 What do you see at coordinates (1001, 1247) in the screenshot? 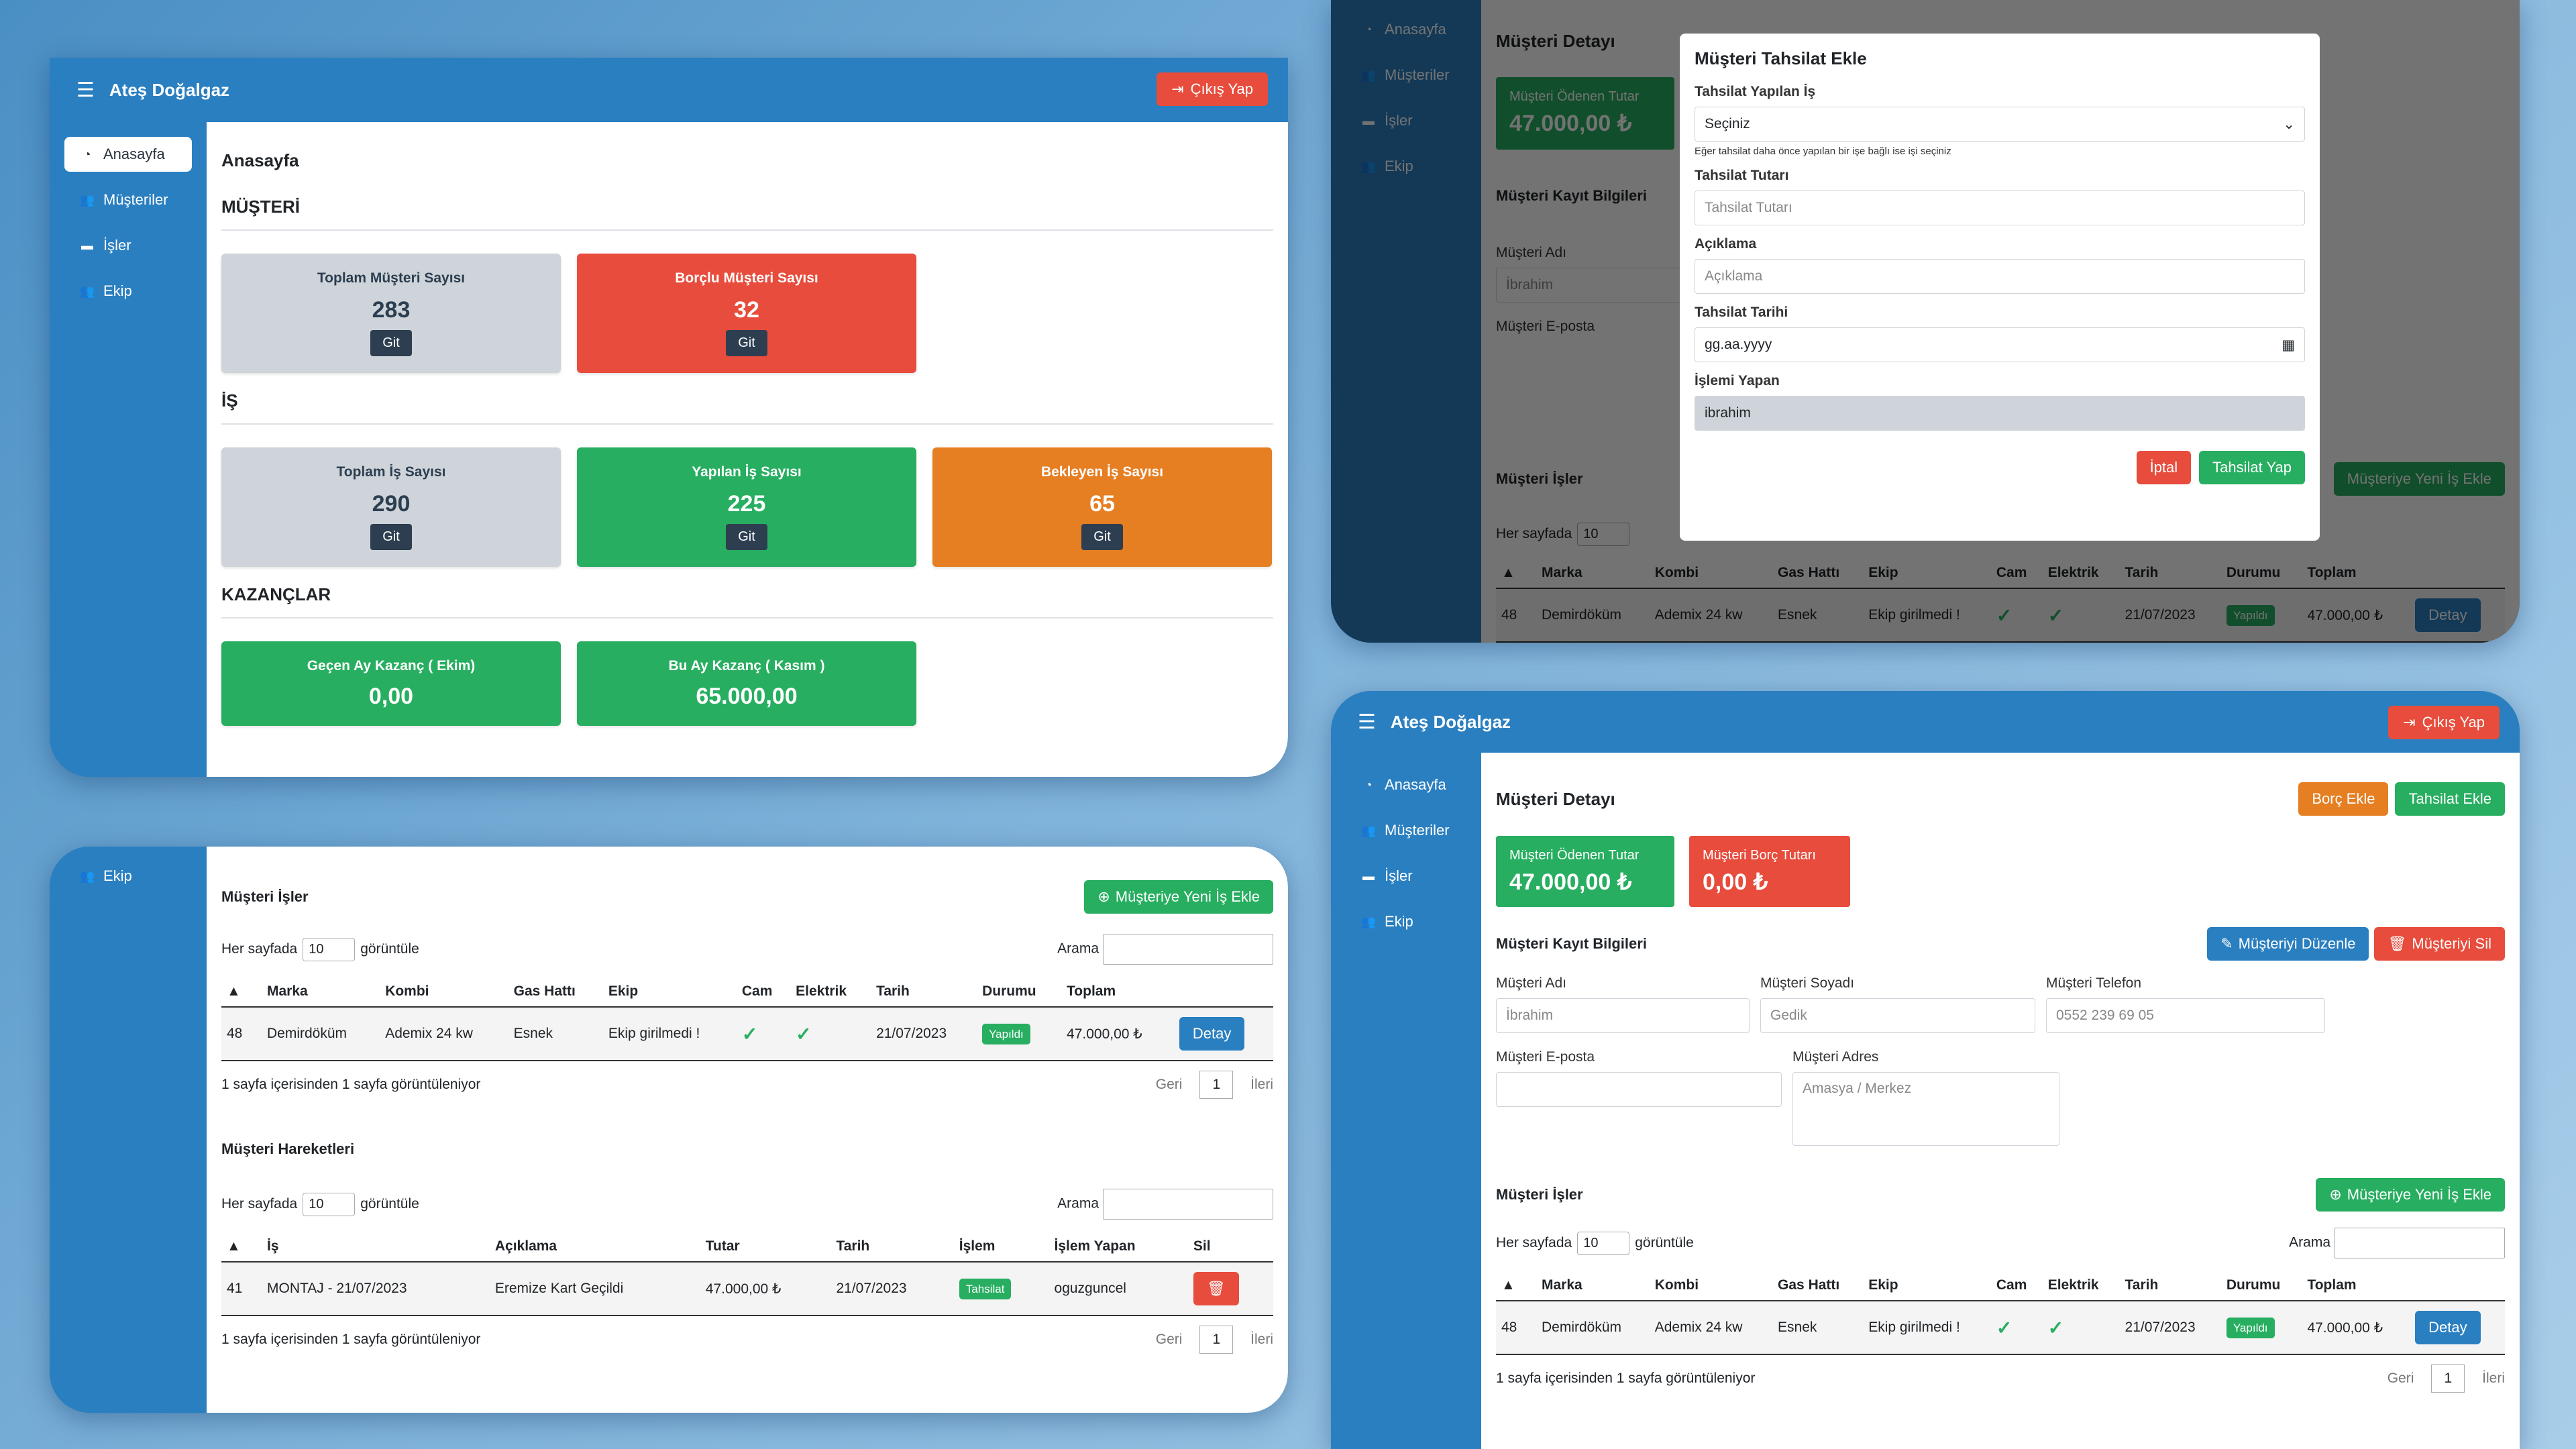
I see `col-header: İşlem` at bounding box center [1001, 1247].